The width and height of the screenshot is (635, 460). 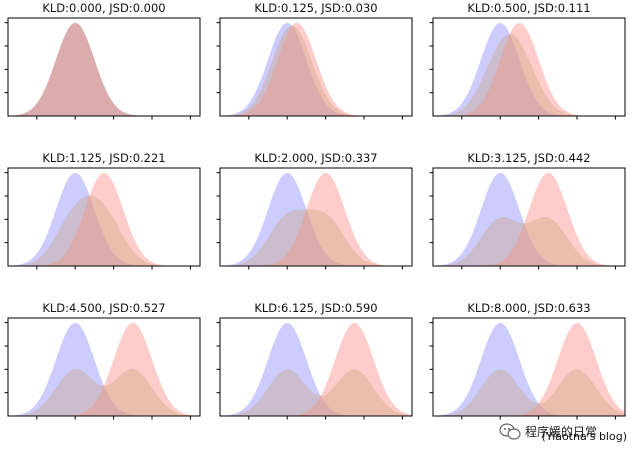 I want to click on subplot-title: KLD:0.000, JSD:0.000, so click(x=103, y=8).